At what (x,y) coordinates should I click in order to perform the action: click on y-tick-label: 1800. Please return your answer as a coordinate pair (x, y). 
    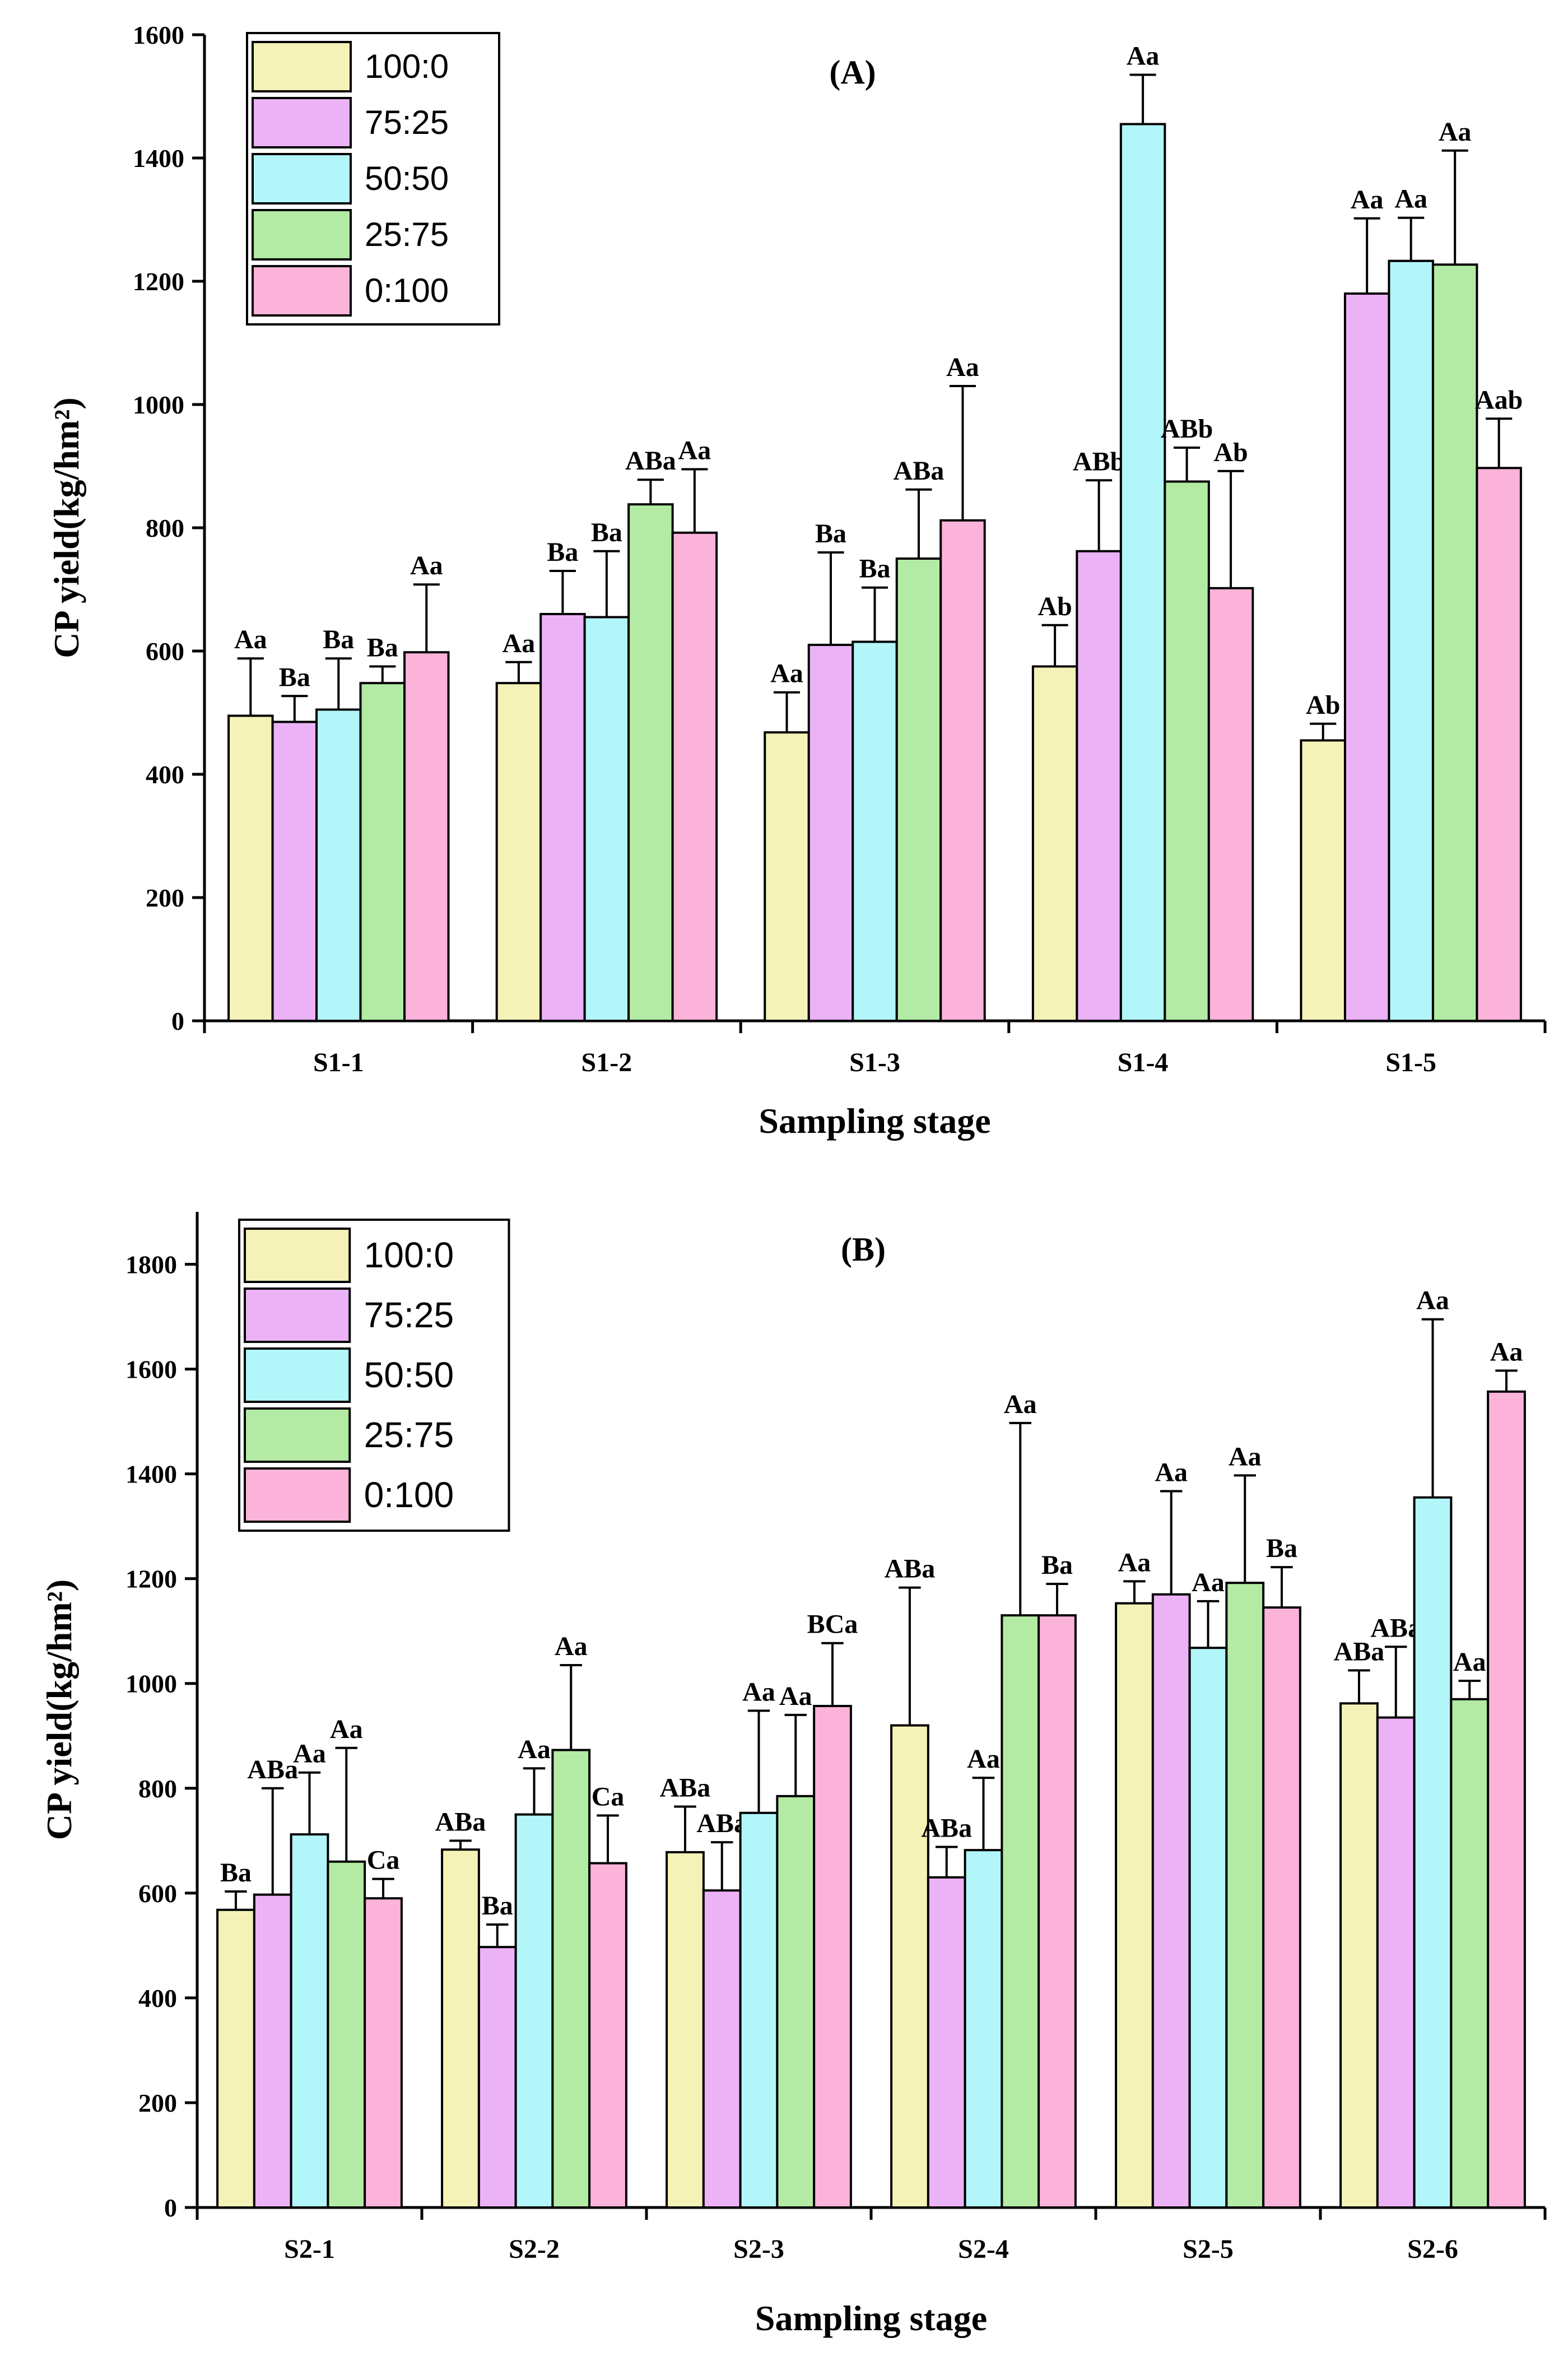
    Looking at the image, I should click on (151, 1265).